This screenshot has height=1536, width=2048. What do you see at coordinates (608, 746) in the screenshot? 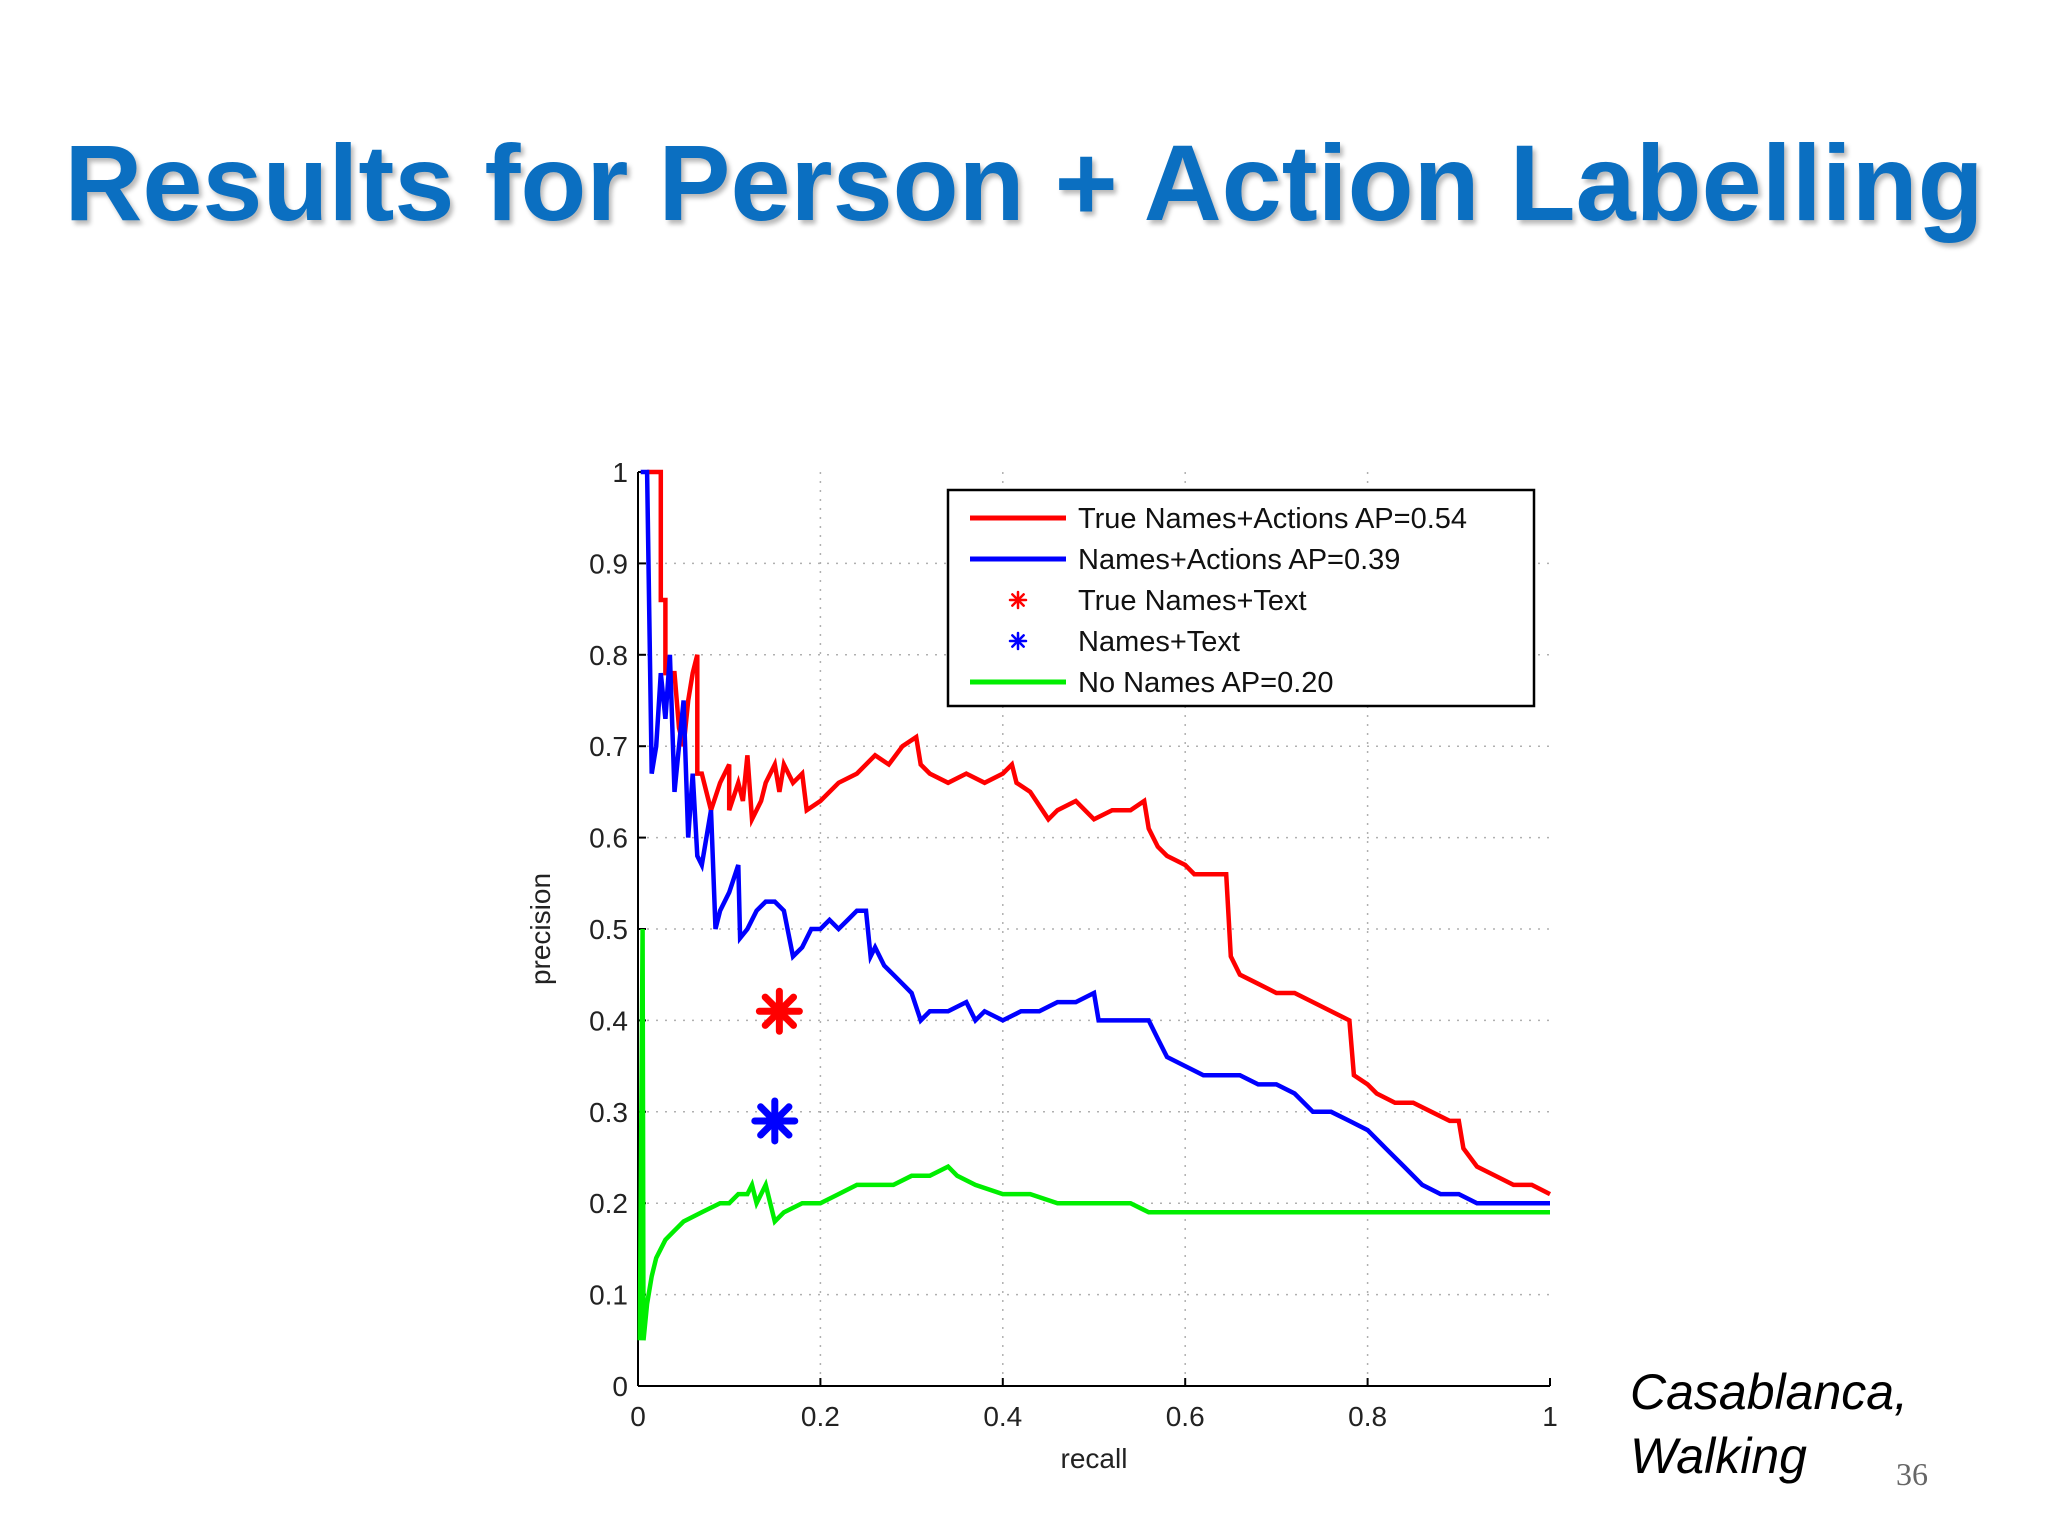
I see `y-tick-label: 0.7` at bounding box center [608, 746].